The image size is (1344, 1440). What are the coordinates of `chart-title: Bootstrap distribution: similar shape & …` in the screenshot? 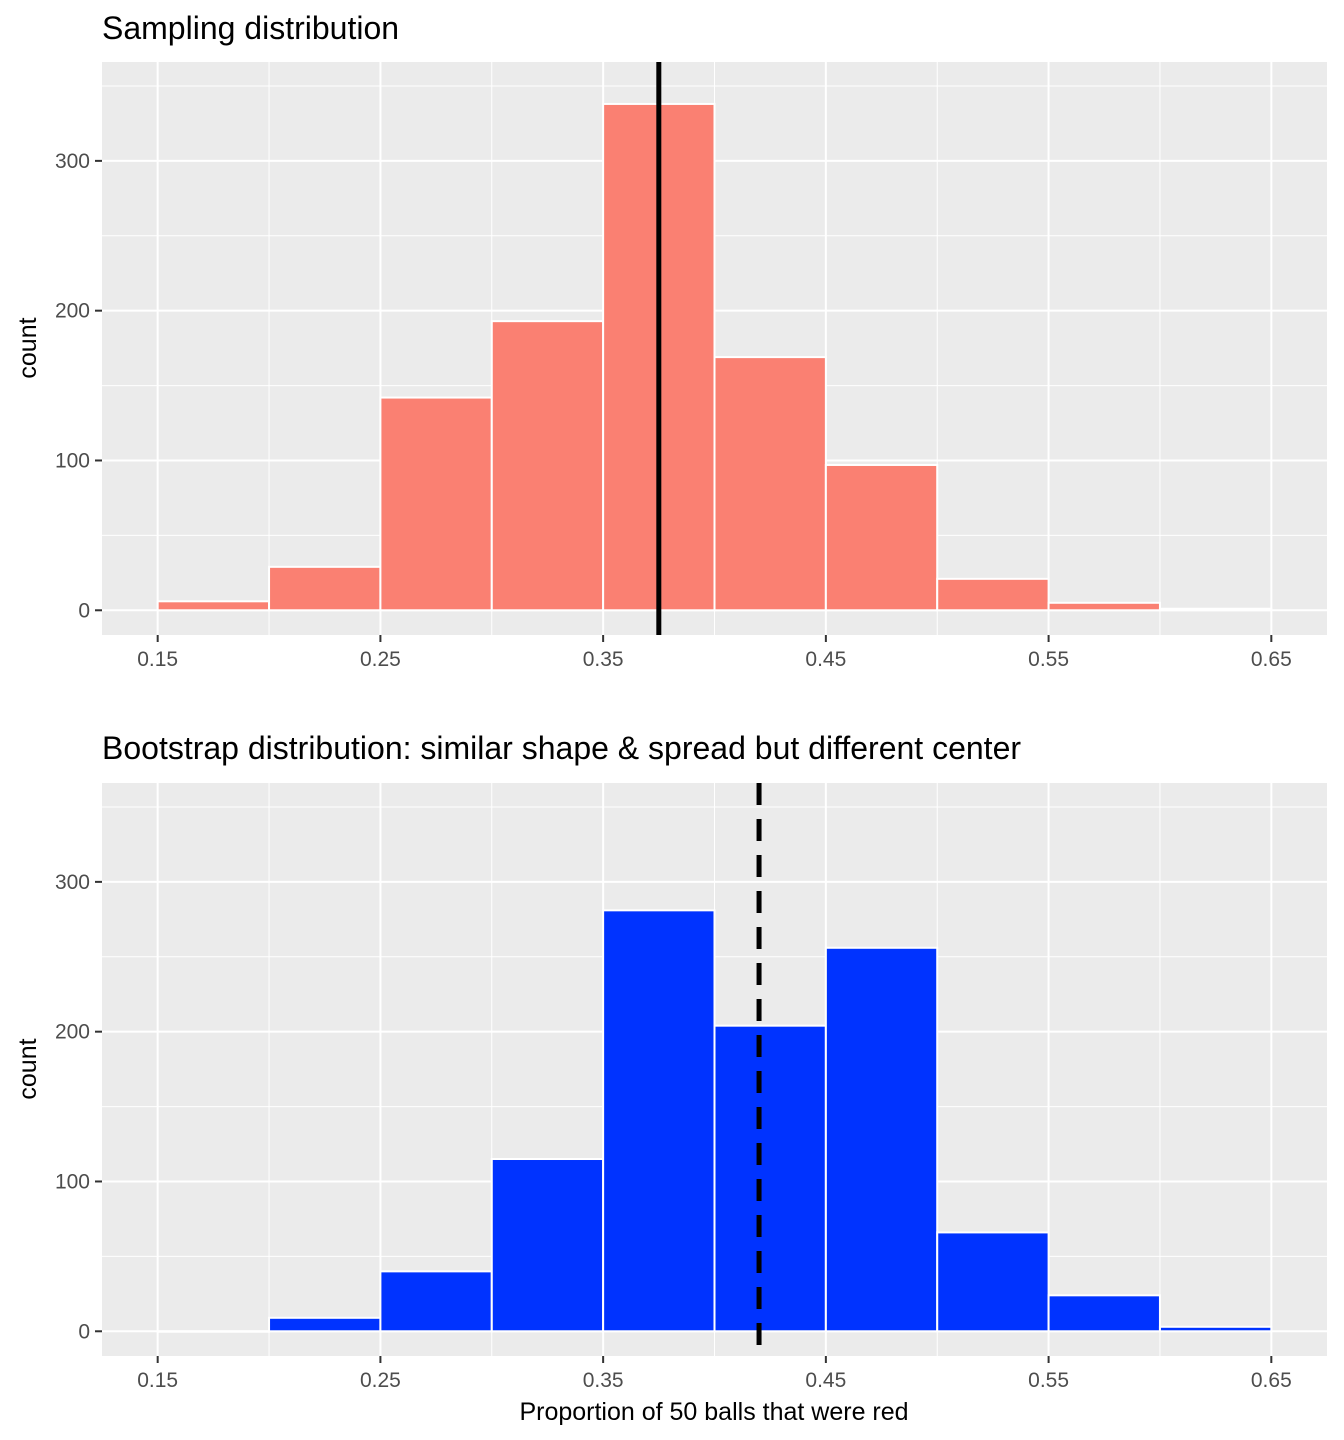 It's located at (561, 748).